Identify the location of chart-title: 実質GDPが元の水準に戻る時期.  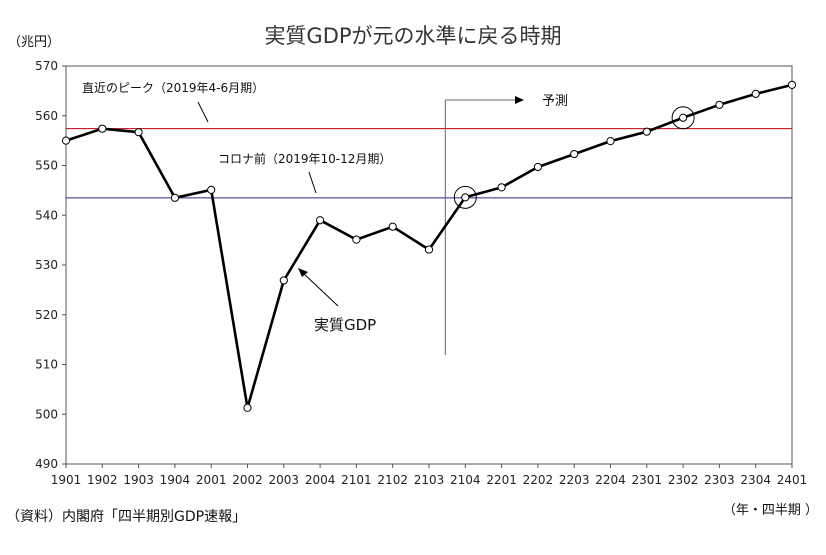
(412, 36).